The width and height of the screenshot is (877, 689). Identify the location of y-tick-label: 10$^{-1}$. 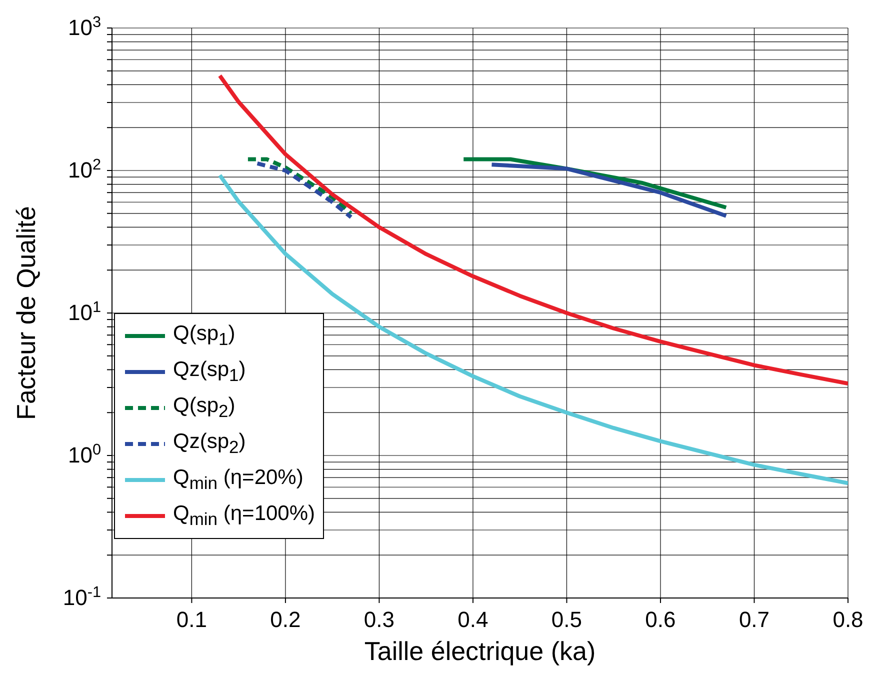
(81, 597).